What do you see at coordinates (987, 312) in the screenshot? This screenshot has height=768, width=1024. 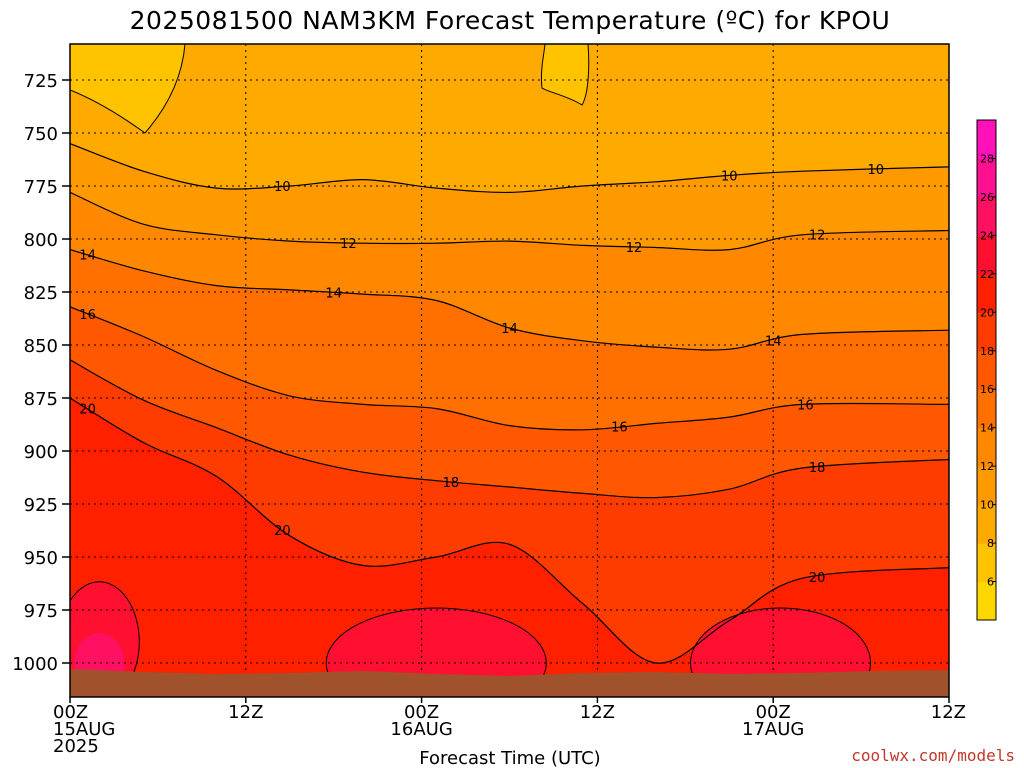 I see `colorbar-tick-label: 20` at bounding box center [987, 312].